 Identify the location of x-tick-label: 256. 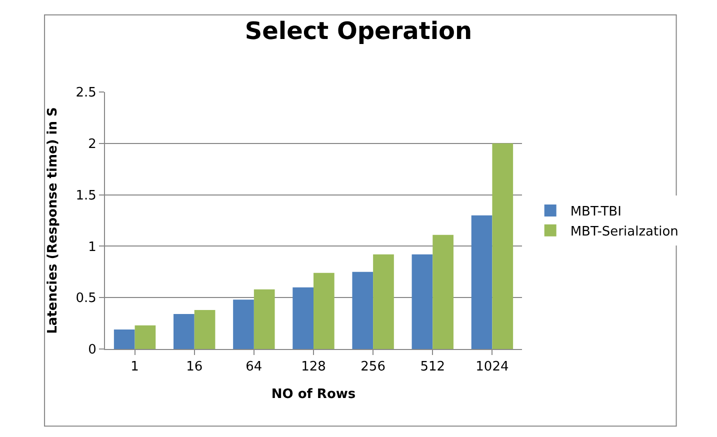
(373, 367).